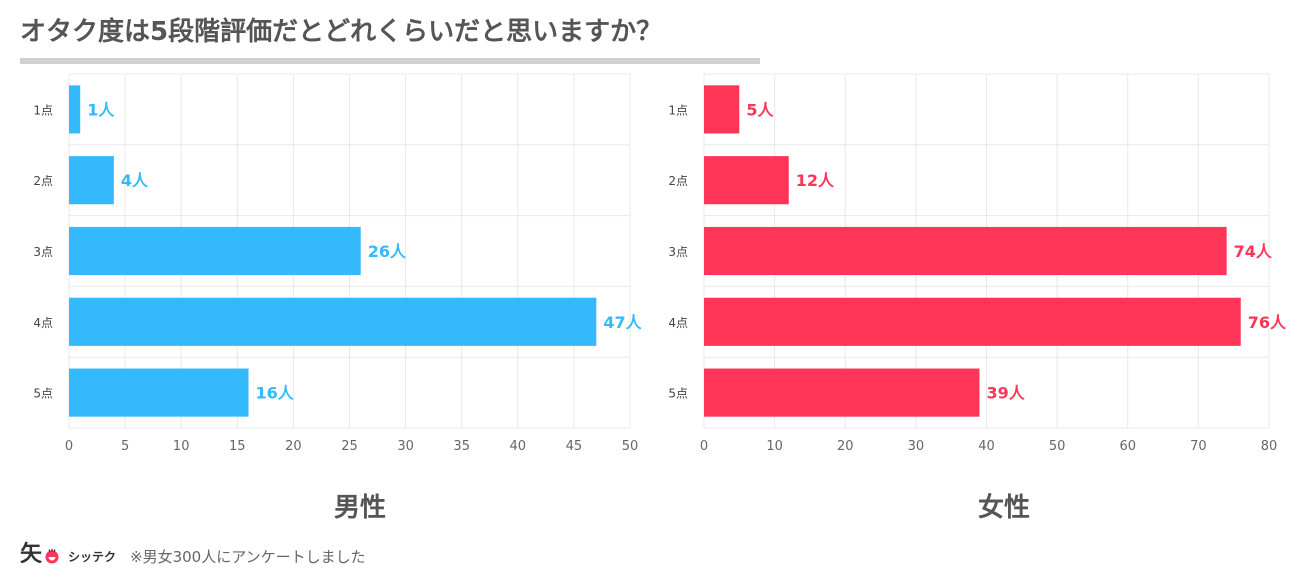  Describe the element at coordinates (359, 508) in the screenshot. I see `male-chart-caption: 男性` at that location.